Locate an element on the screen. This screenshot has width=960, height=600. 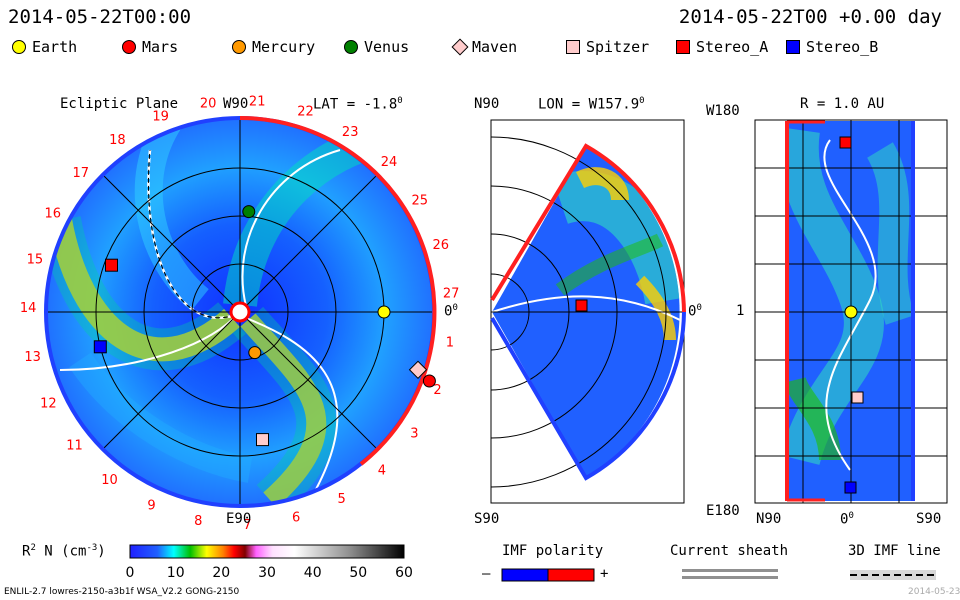
ecliptic-right-label: 00 is located at coordinates (451, 311).